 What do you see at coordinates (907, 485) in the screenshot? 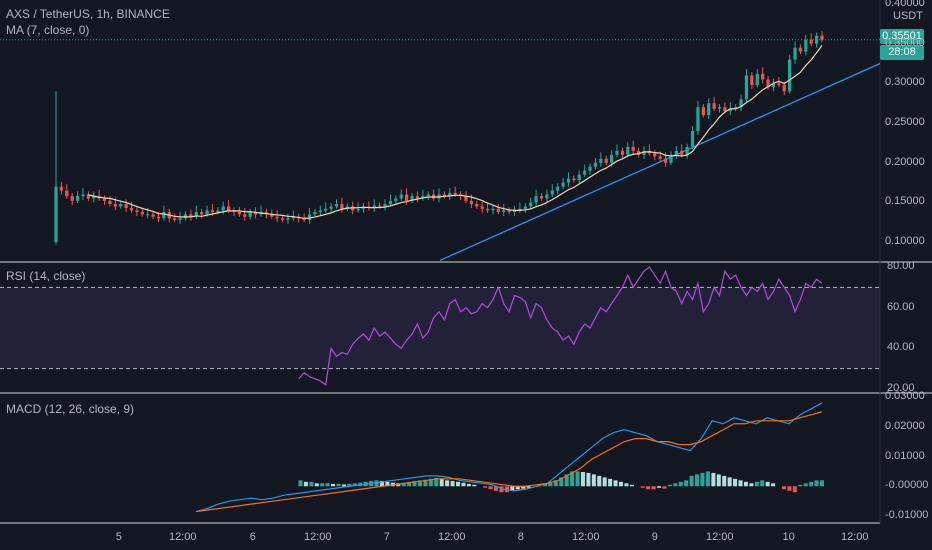
I see `macd-tick-label: -0.00000` at bounding box center [907, 485].